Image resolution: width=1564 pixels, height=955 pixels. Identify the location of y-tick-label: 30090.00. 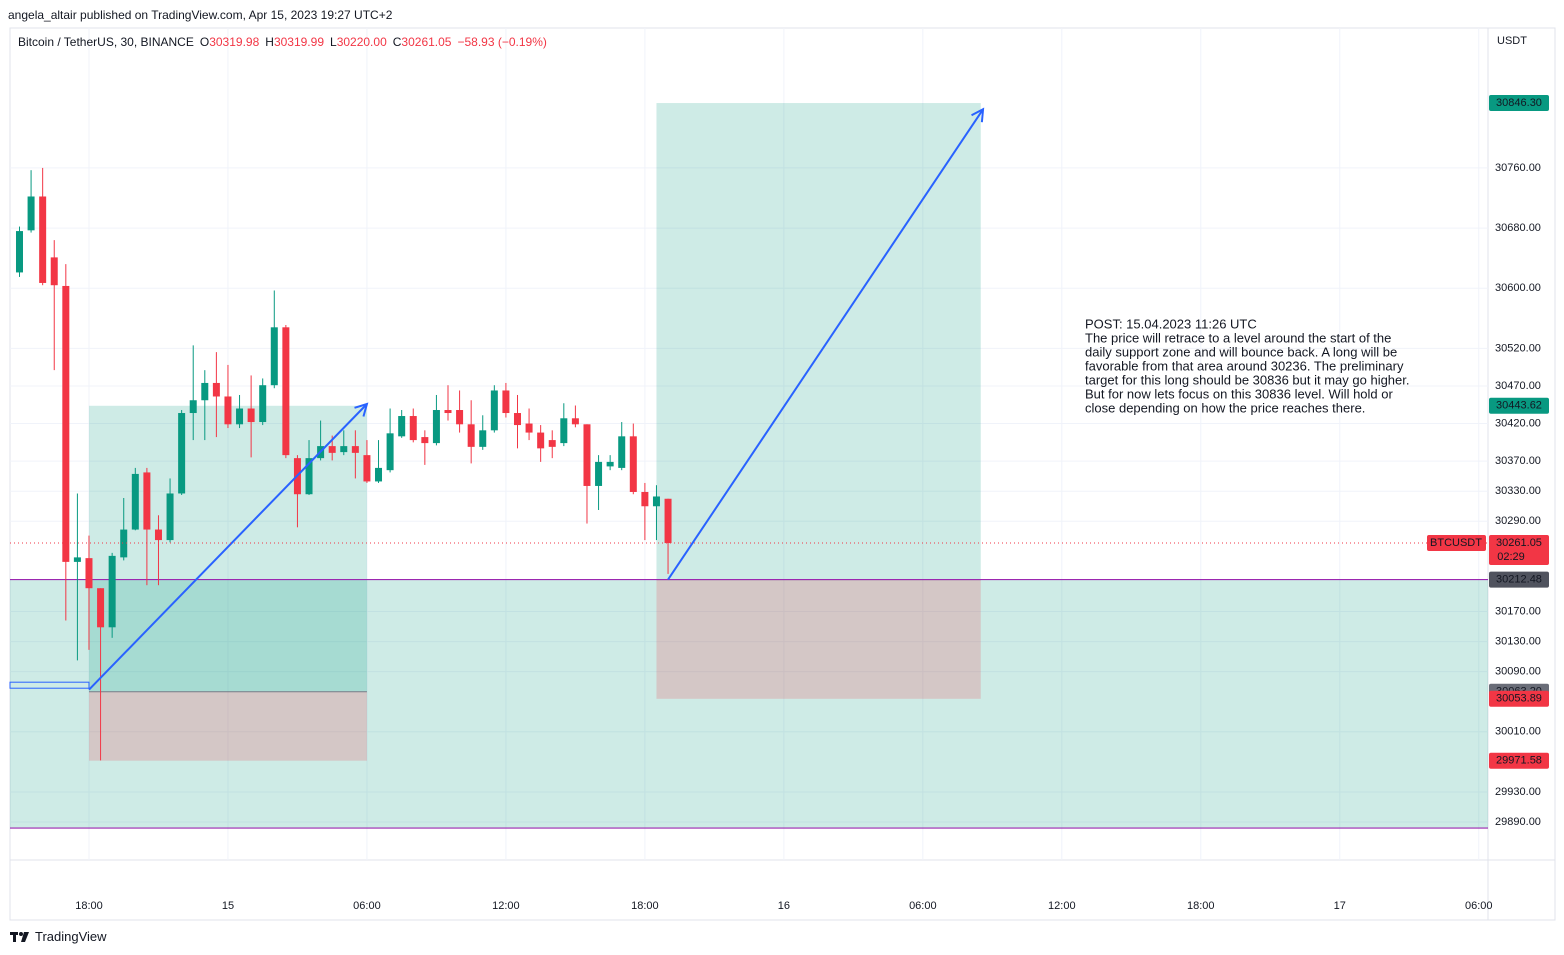
(1518, 672).